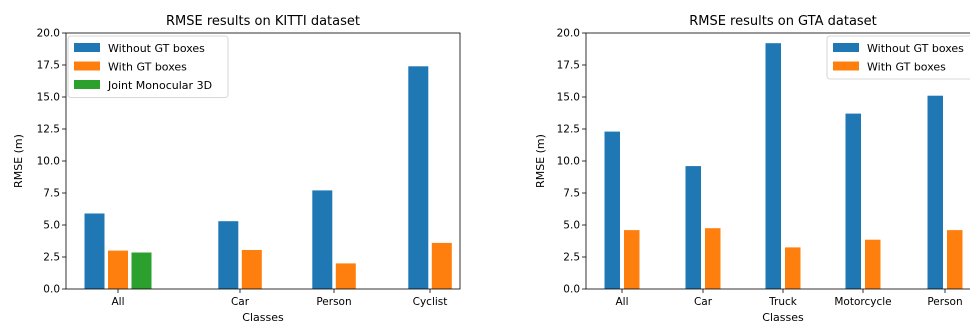 The width and height of the screenshot is (970, 328). What do you see at coordinates (862, 302) in the screenshot?
I see `x-tick-label: Motorcycle` at bounding box center [862, 302].